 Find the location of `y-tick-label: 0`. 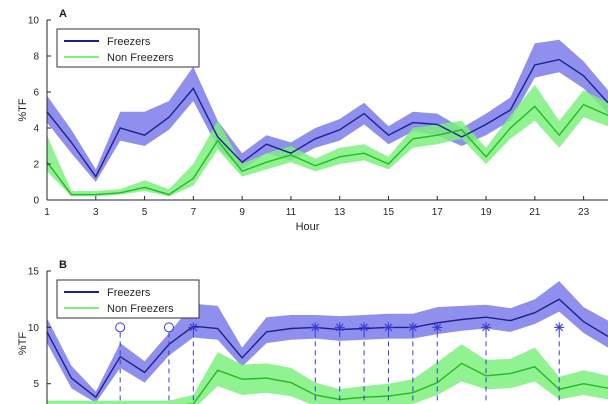

y-tick-label: 0 is located at coordinates (36, 201).